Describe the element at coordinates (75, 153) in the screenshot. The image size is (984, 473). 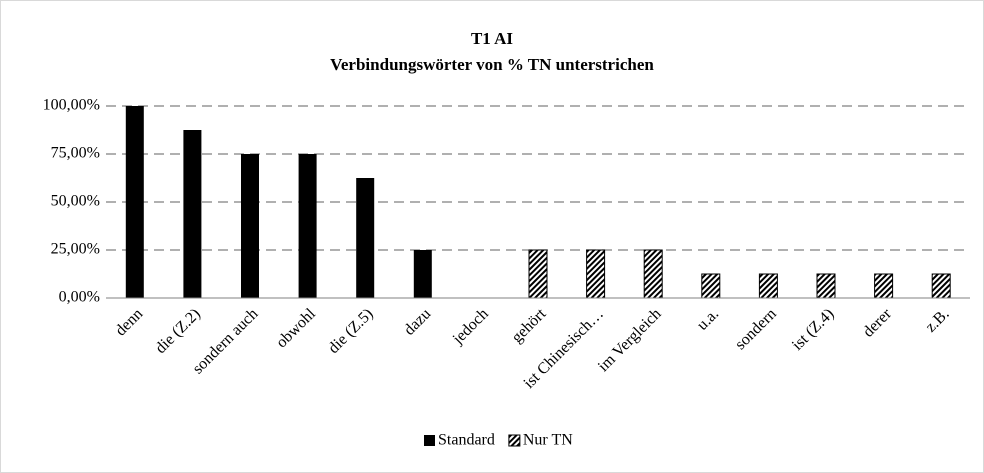
I see `y-tick-label: 75,00%` at that location.